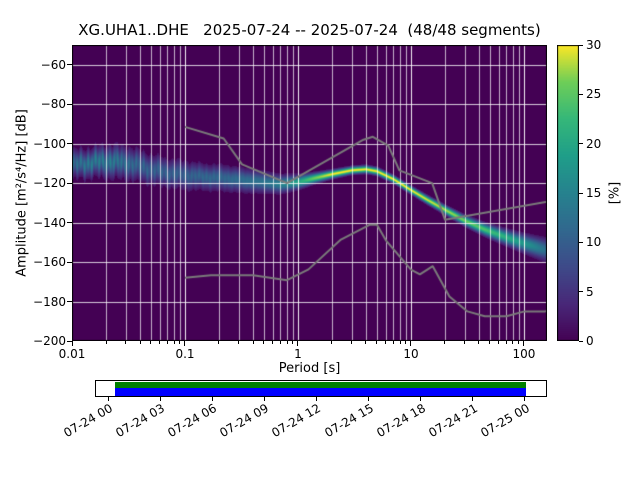 Image resolution: width=640 pixels, height=480 pixels. Describe the element at coordinates (594, 242) in the screenshot. I see `colorbar-tick-label: 10` at that location.